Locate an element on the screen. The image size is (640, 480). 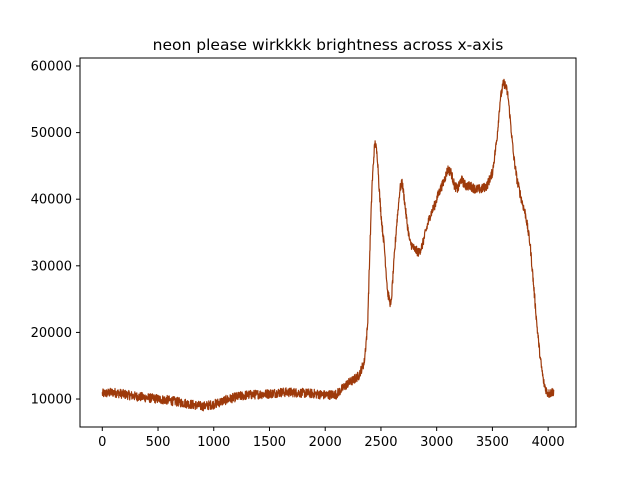
y-tick-label: 20000 is located at coordinates (51, 333).